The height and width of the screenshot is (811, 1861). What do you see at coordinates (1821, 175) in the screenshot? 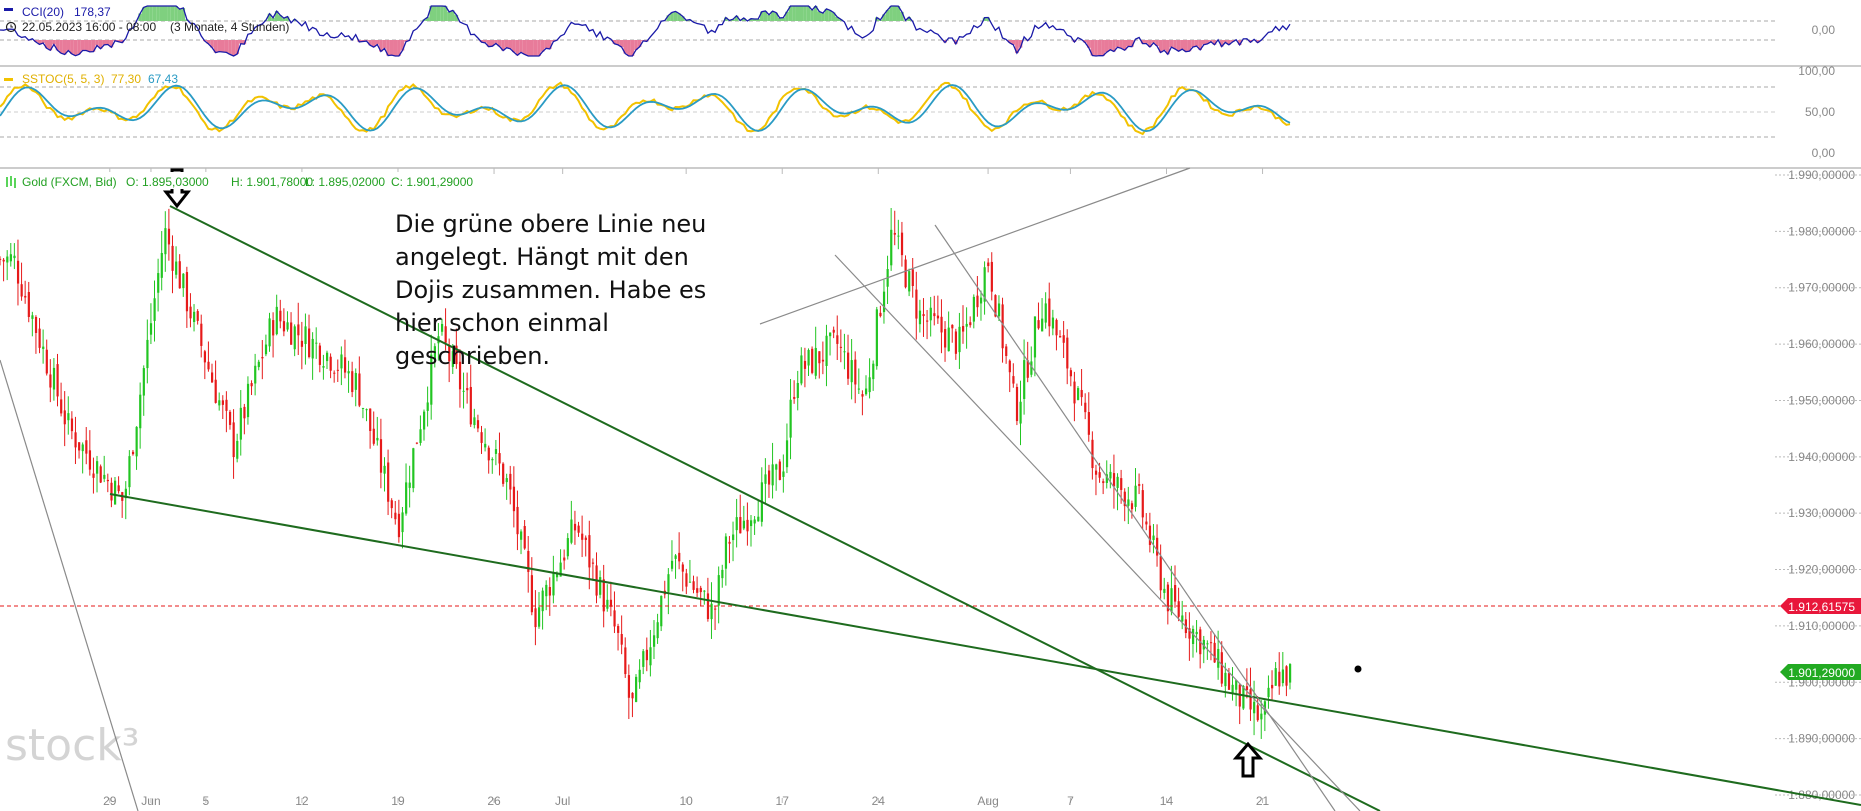
I see `y-tick-label: 1.990,00000` at bounding box center [1821, 175].